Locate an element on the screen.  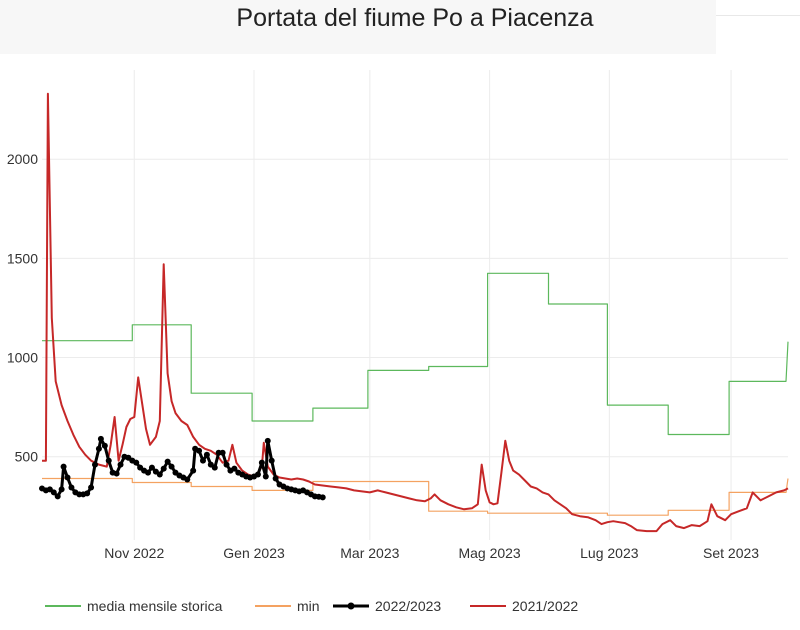
x-tick-label: Mag 2023 is located at coordinates (489, 553).